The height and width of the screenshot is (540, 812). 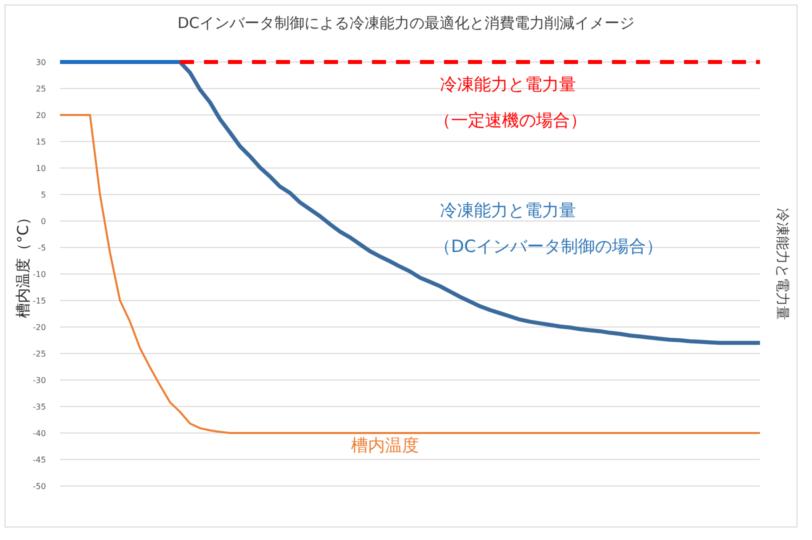 What do you see at coordinates (39, 433) in the screenshot?
I see `y-tick-label: -40` at bounding box center [39, 433].